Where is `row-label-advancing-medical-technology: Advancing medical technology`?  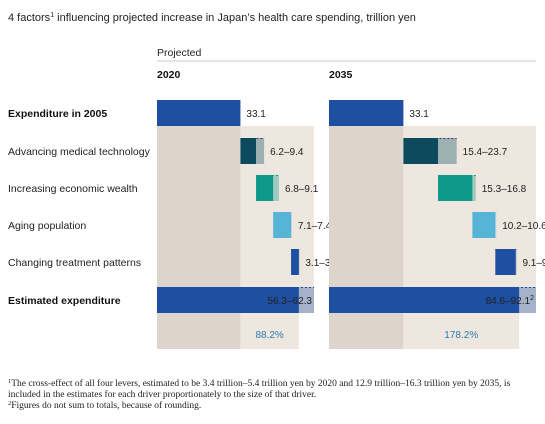
row-label-advancing-medical-technology: Advancing medical technology is located at coordinates (79, 152).